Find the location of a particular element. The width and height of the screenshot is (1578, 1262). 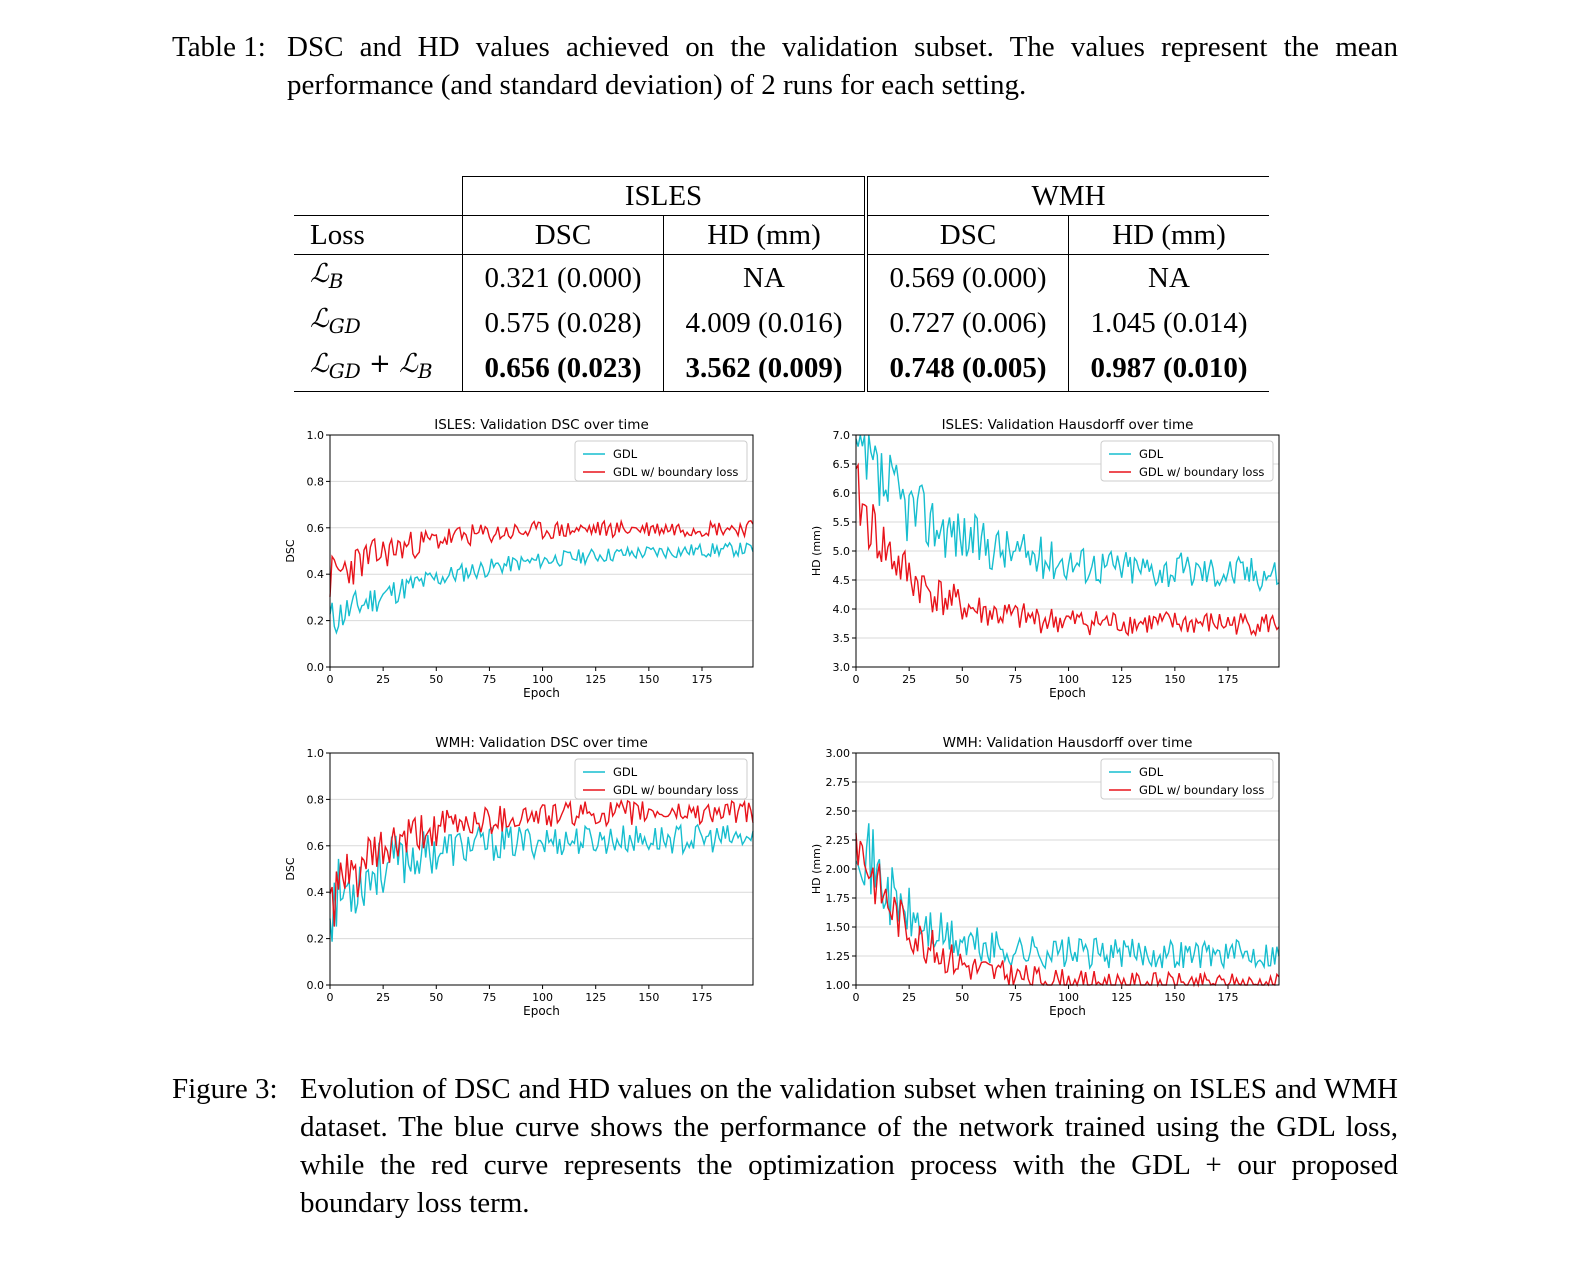

column-header-isles-hd: HD (mm) is located at coordinates (764, 235).